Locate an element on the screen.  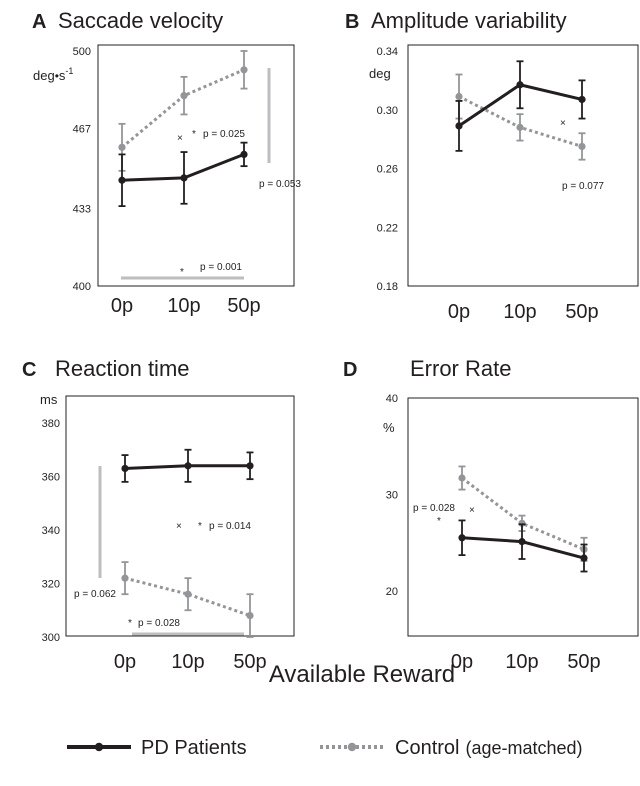
panel-c-ytick-label: 360 is located at coordinates (51, 478).